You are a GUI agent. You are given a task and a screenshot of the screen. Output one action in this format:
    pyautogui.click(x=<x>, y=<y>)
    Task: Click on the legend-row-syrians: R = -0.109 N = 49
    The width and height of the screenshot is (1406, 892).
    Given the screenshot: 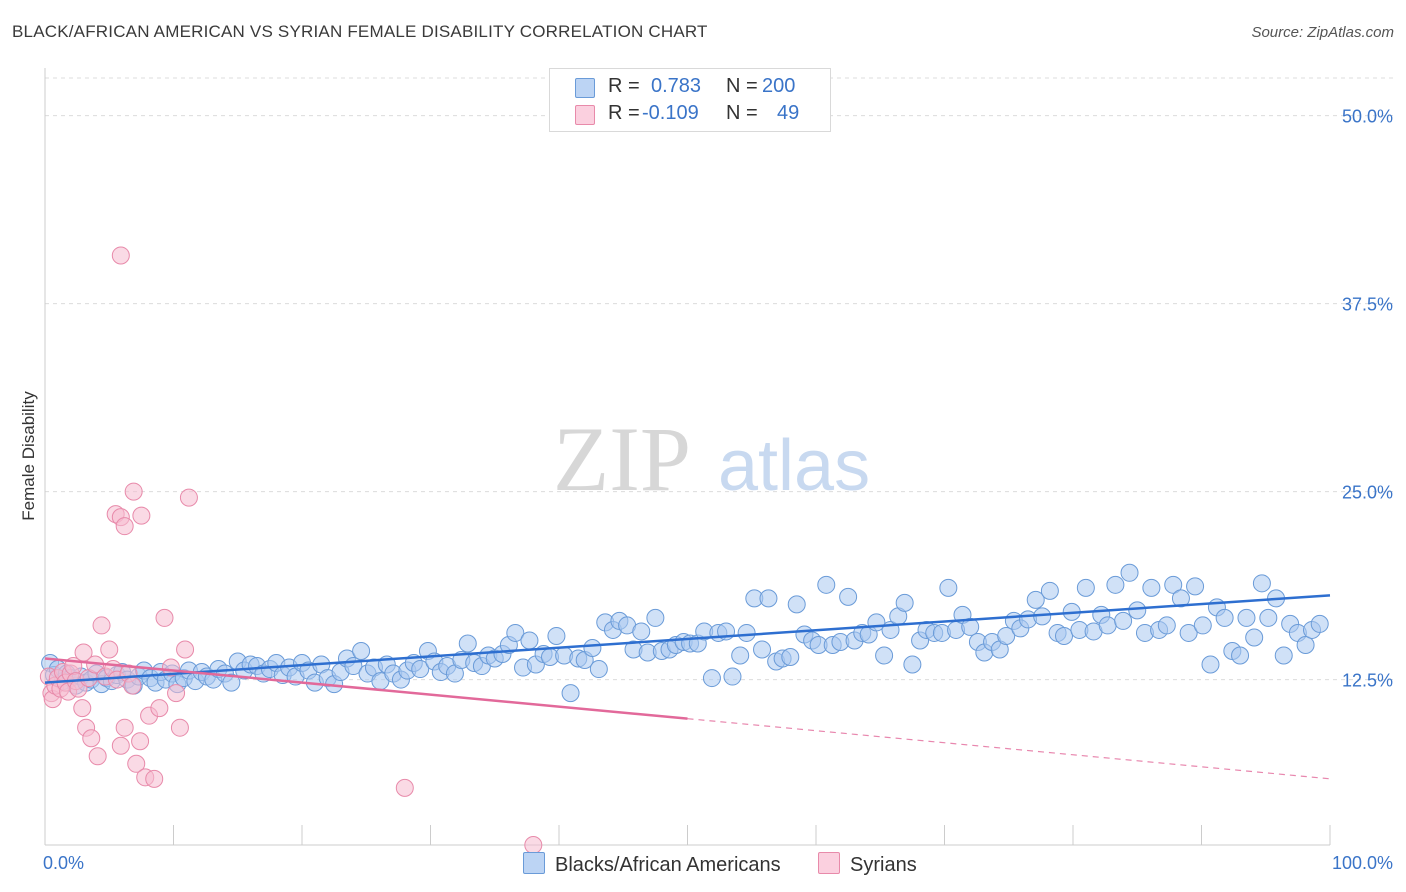 What is the action you would take?
    pyautogui.click(x=690, y=114)
    